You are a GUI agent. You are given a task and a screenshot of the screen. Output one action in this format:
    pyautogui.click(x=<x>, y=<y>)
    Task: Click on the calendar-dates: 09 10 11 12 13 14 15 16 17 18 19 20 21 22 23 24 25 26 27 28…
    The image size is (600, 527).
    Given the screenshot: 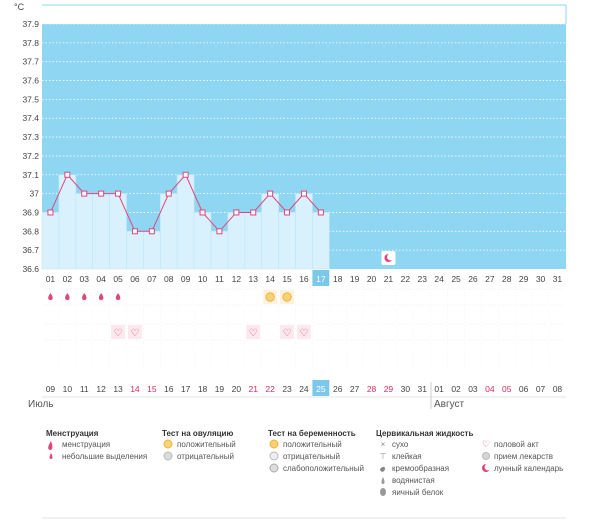 What is the action you would take?
    pyautogui.click(x=304, y=388)
    